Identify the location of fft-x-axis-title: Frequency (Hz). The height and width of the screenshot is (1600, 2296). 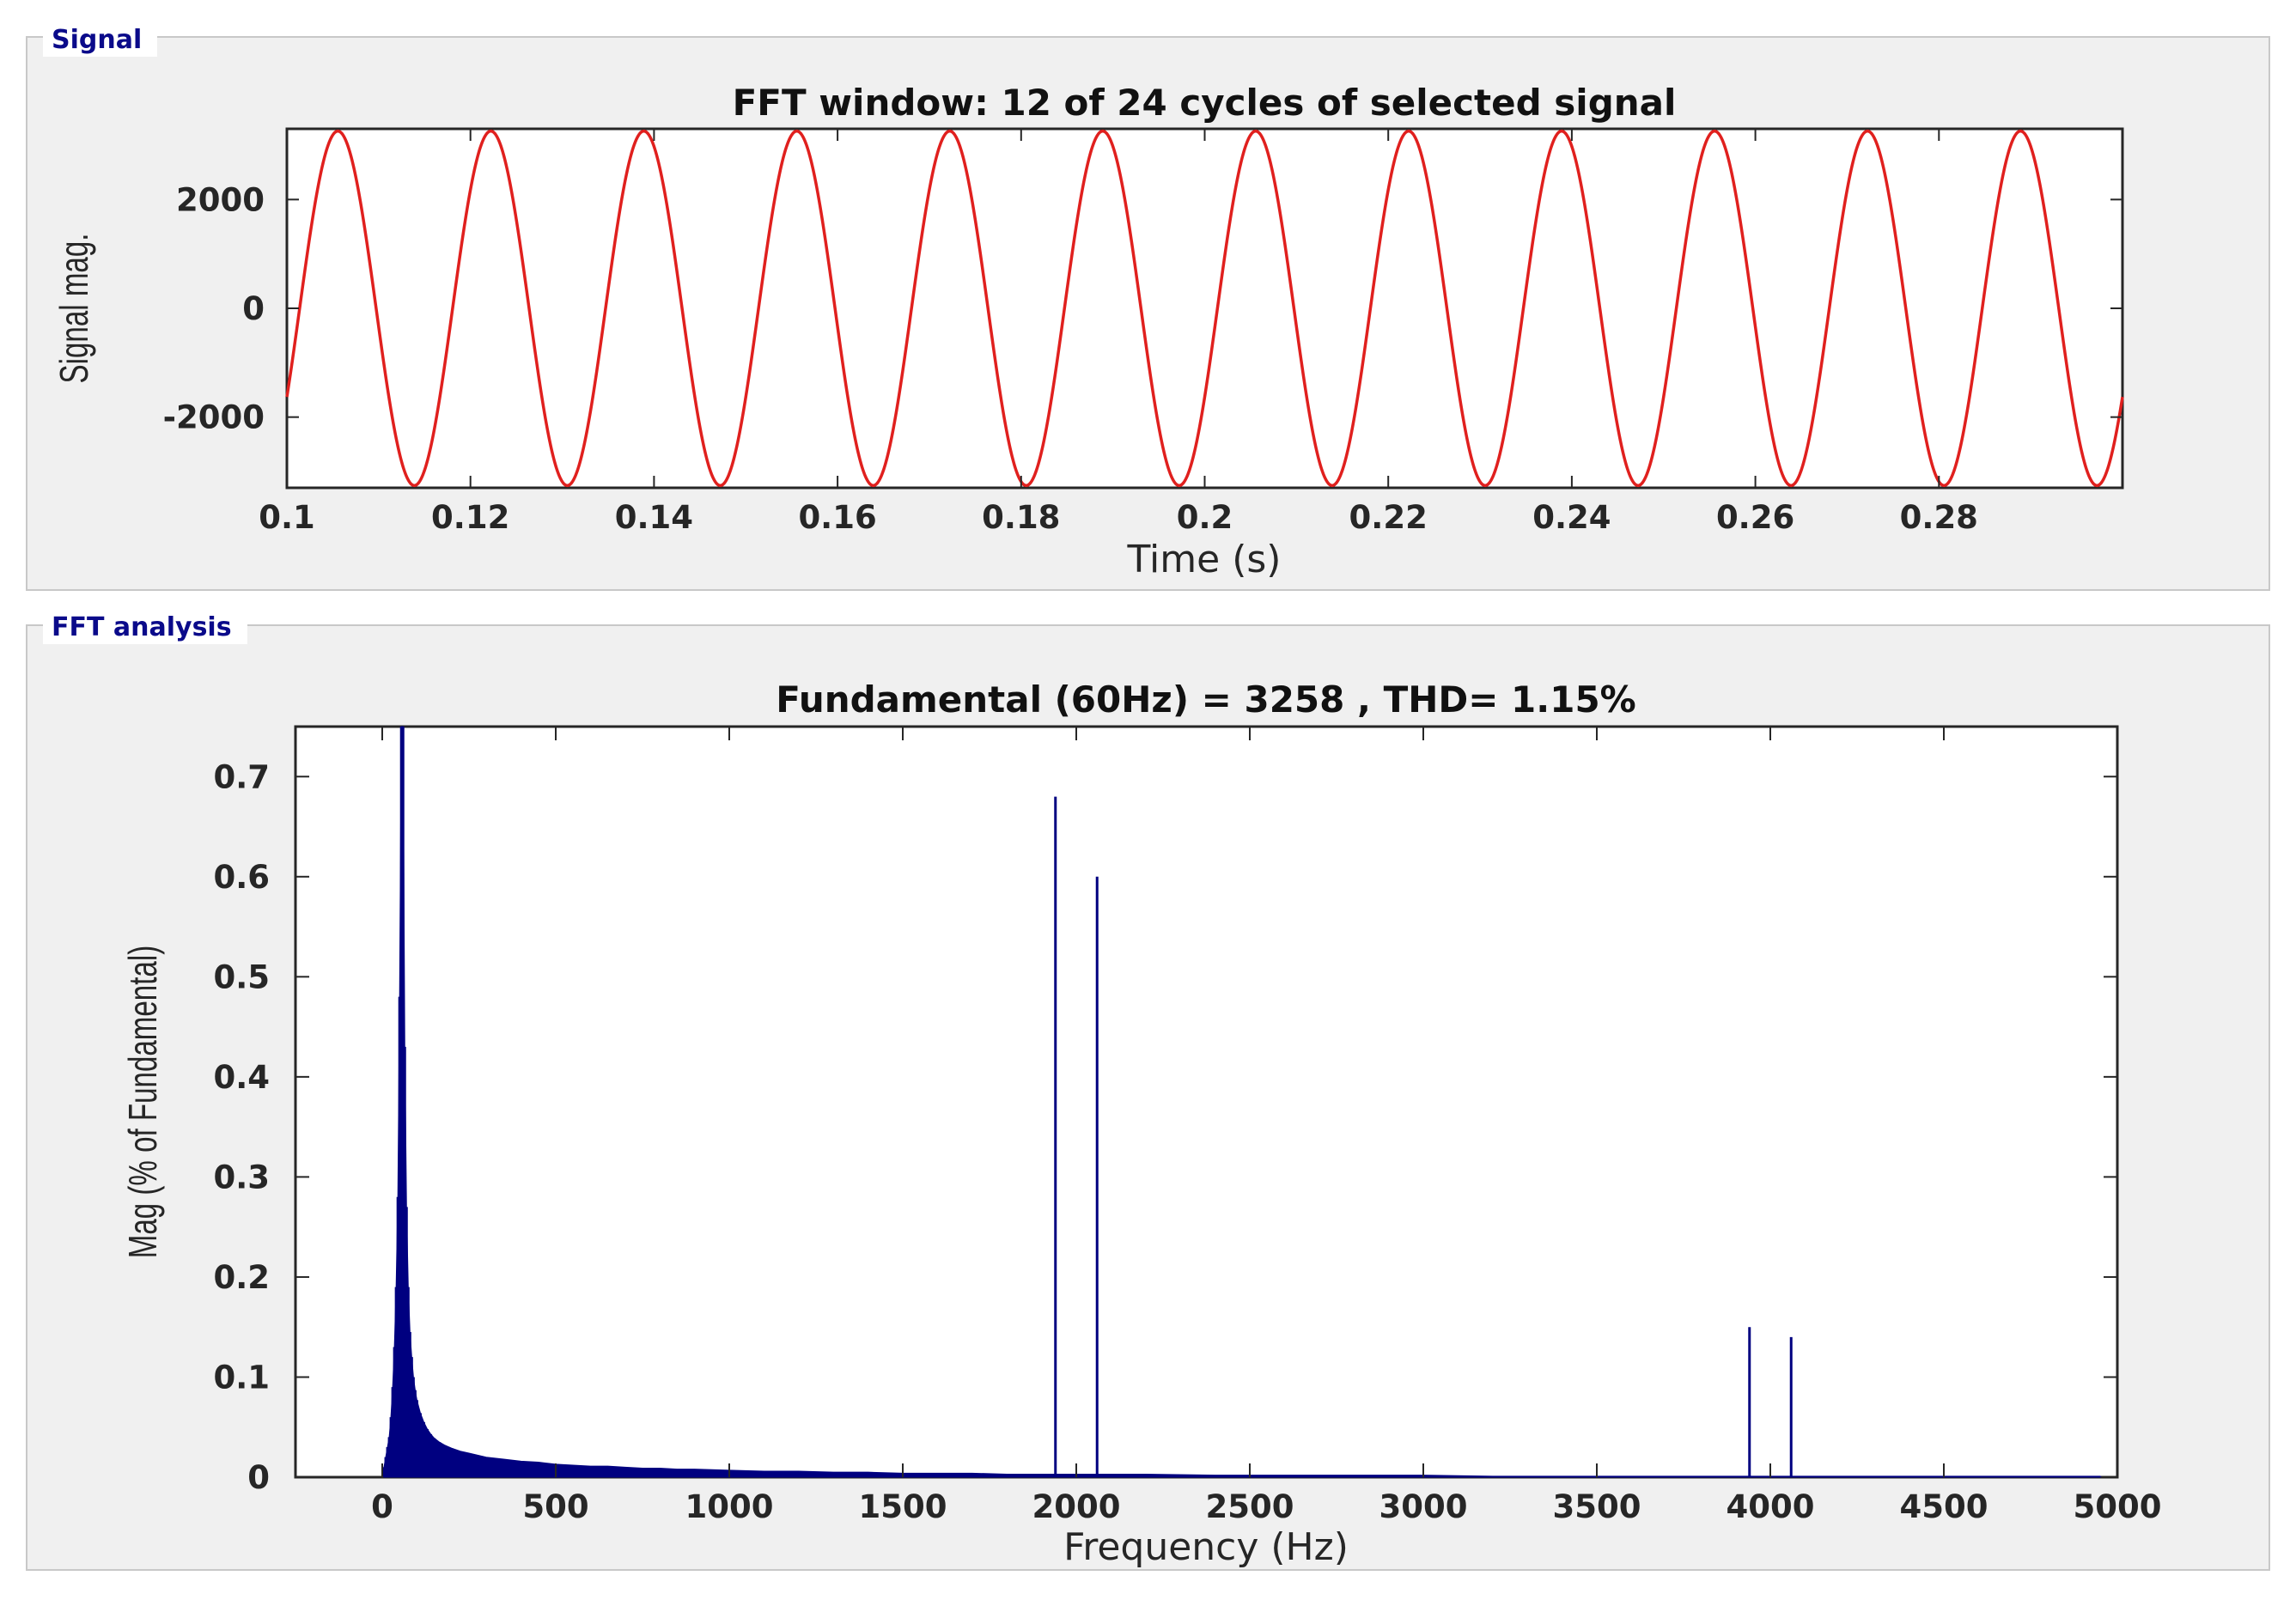
(1206, 1547).